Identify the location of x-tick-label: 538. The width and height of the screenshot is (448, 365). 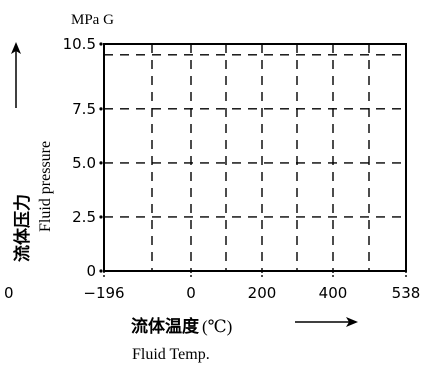
(406, 293).